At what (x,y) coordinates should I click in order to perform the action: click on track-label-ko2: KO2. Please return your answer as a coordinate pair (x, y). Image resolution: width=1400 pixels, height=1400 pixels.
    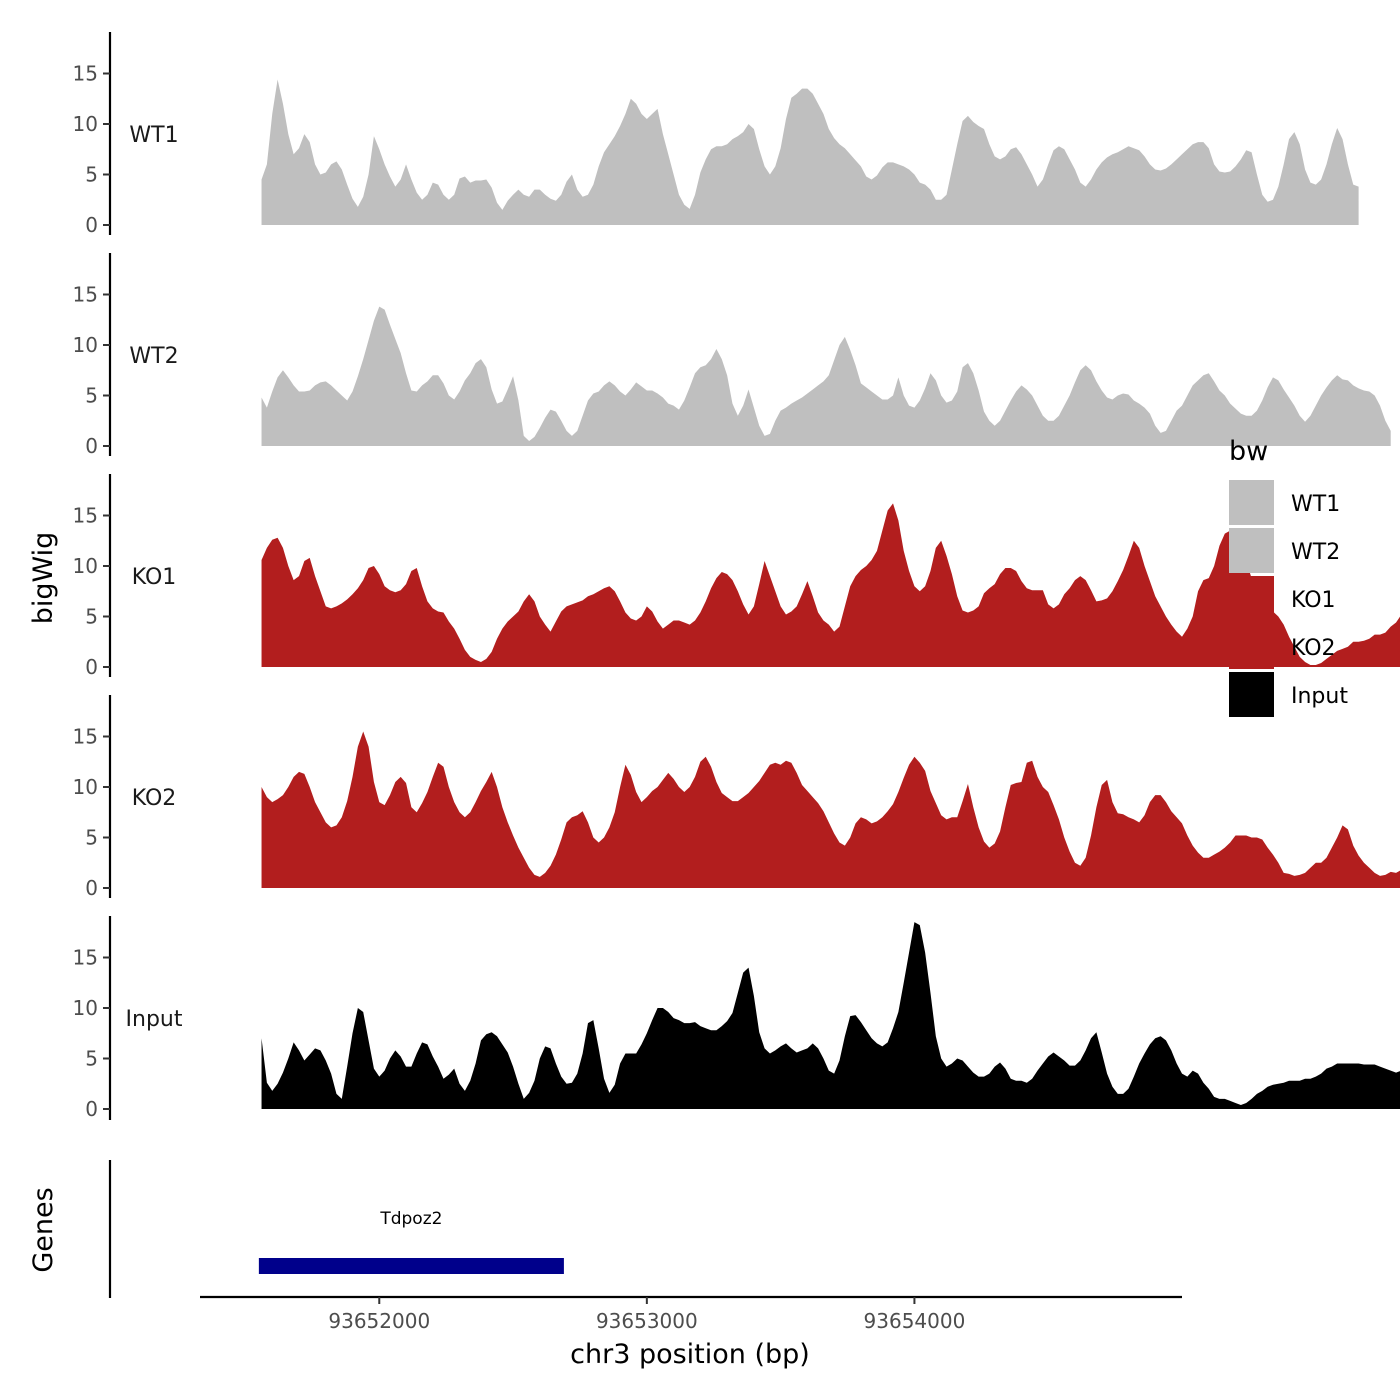
    Looking at the image, I should click on (154, 798).